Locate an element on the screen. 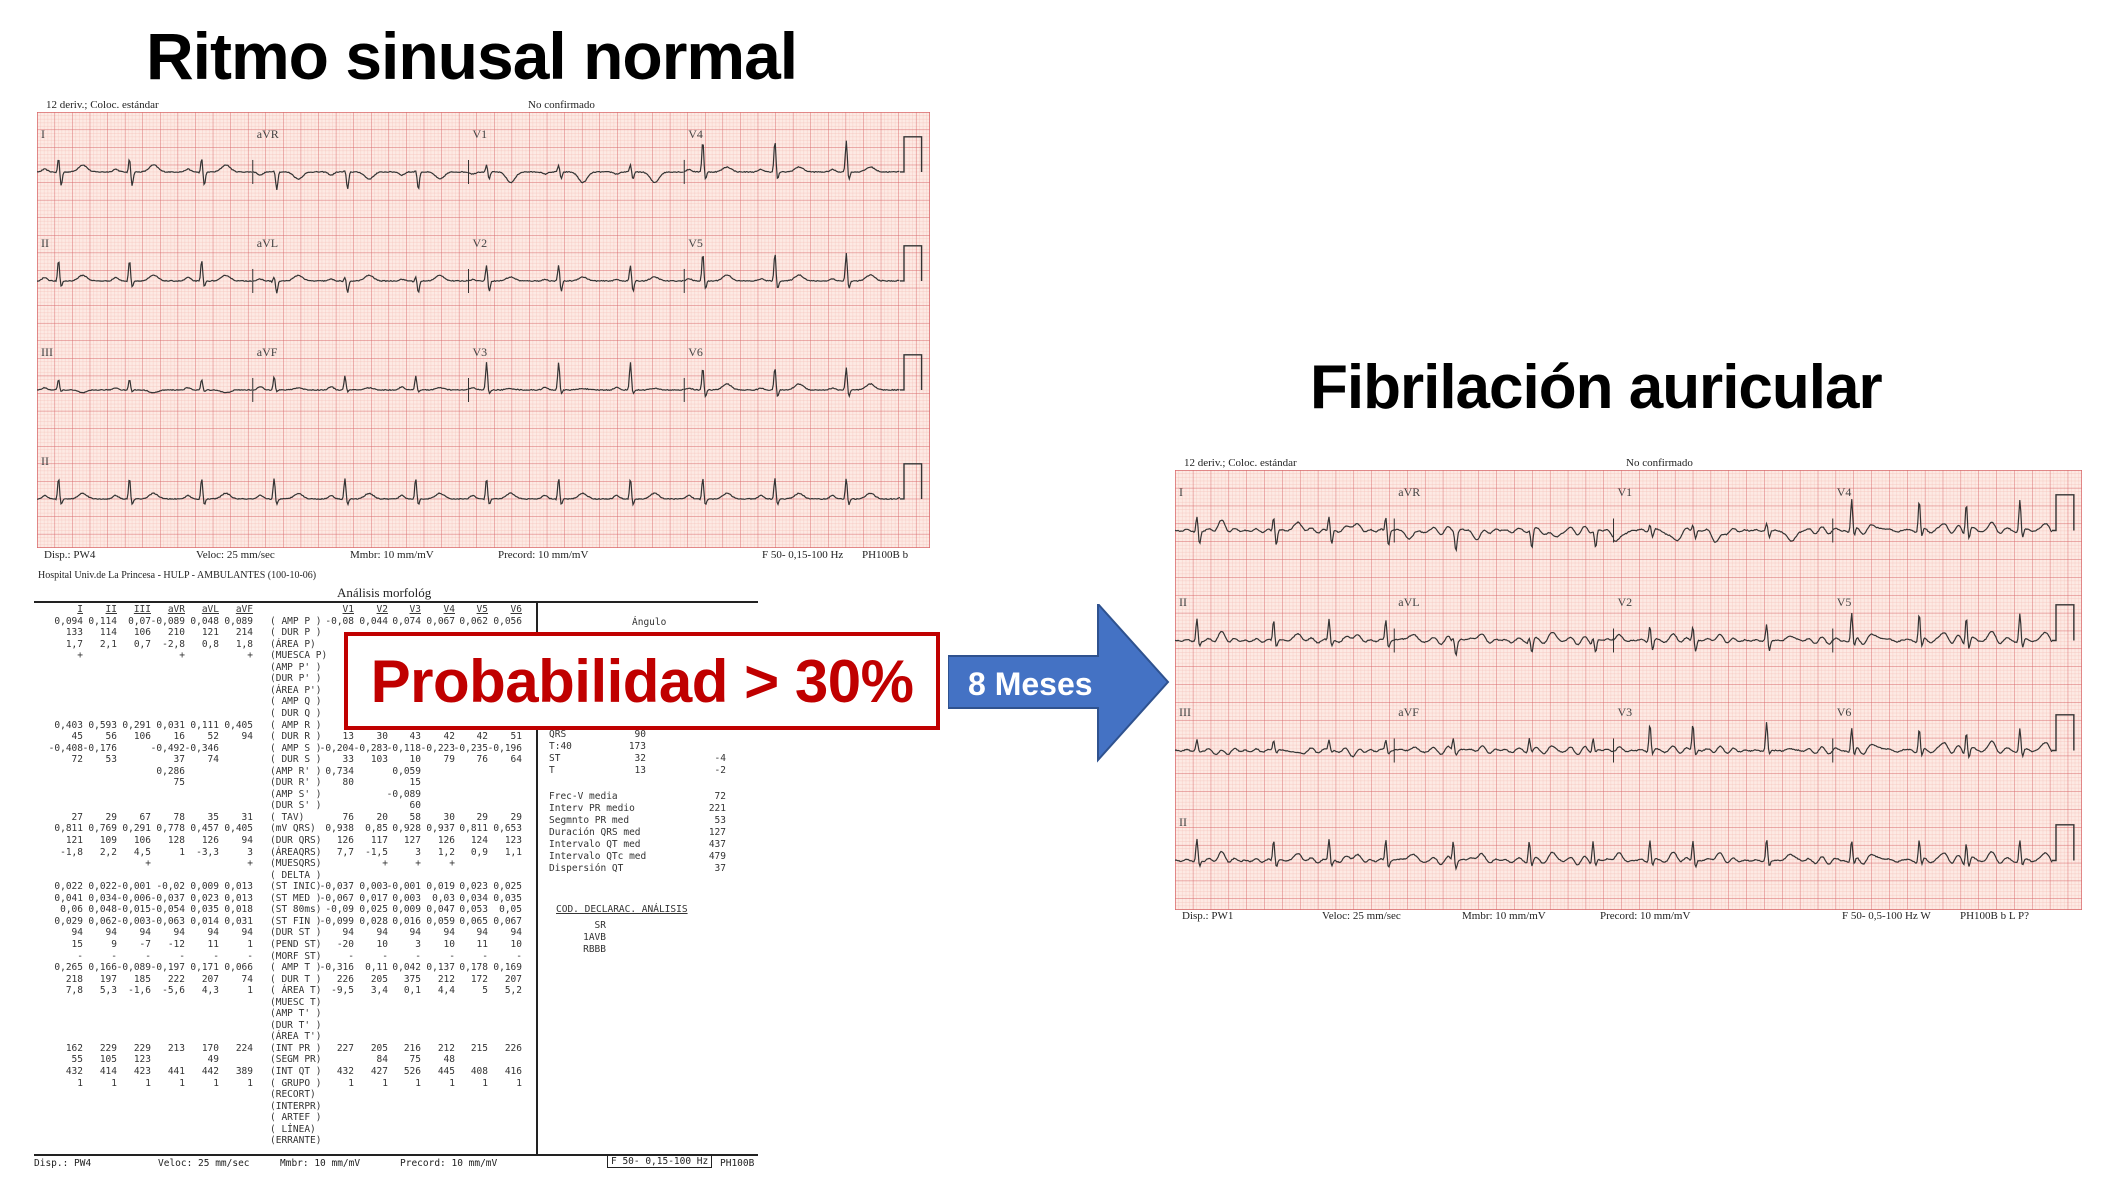  table-cell: 1,7 is located at coordinates (74, 644).